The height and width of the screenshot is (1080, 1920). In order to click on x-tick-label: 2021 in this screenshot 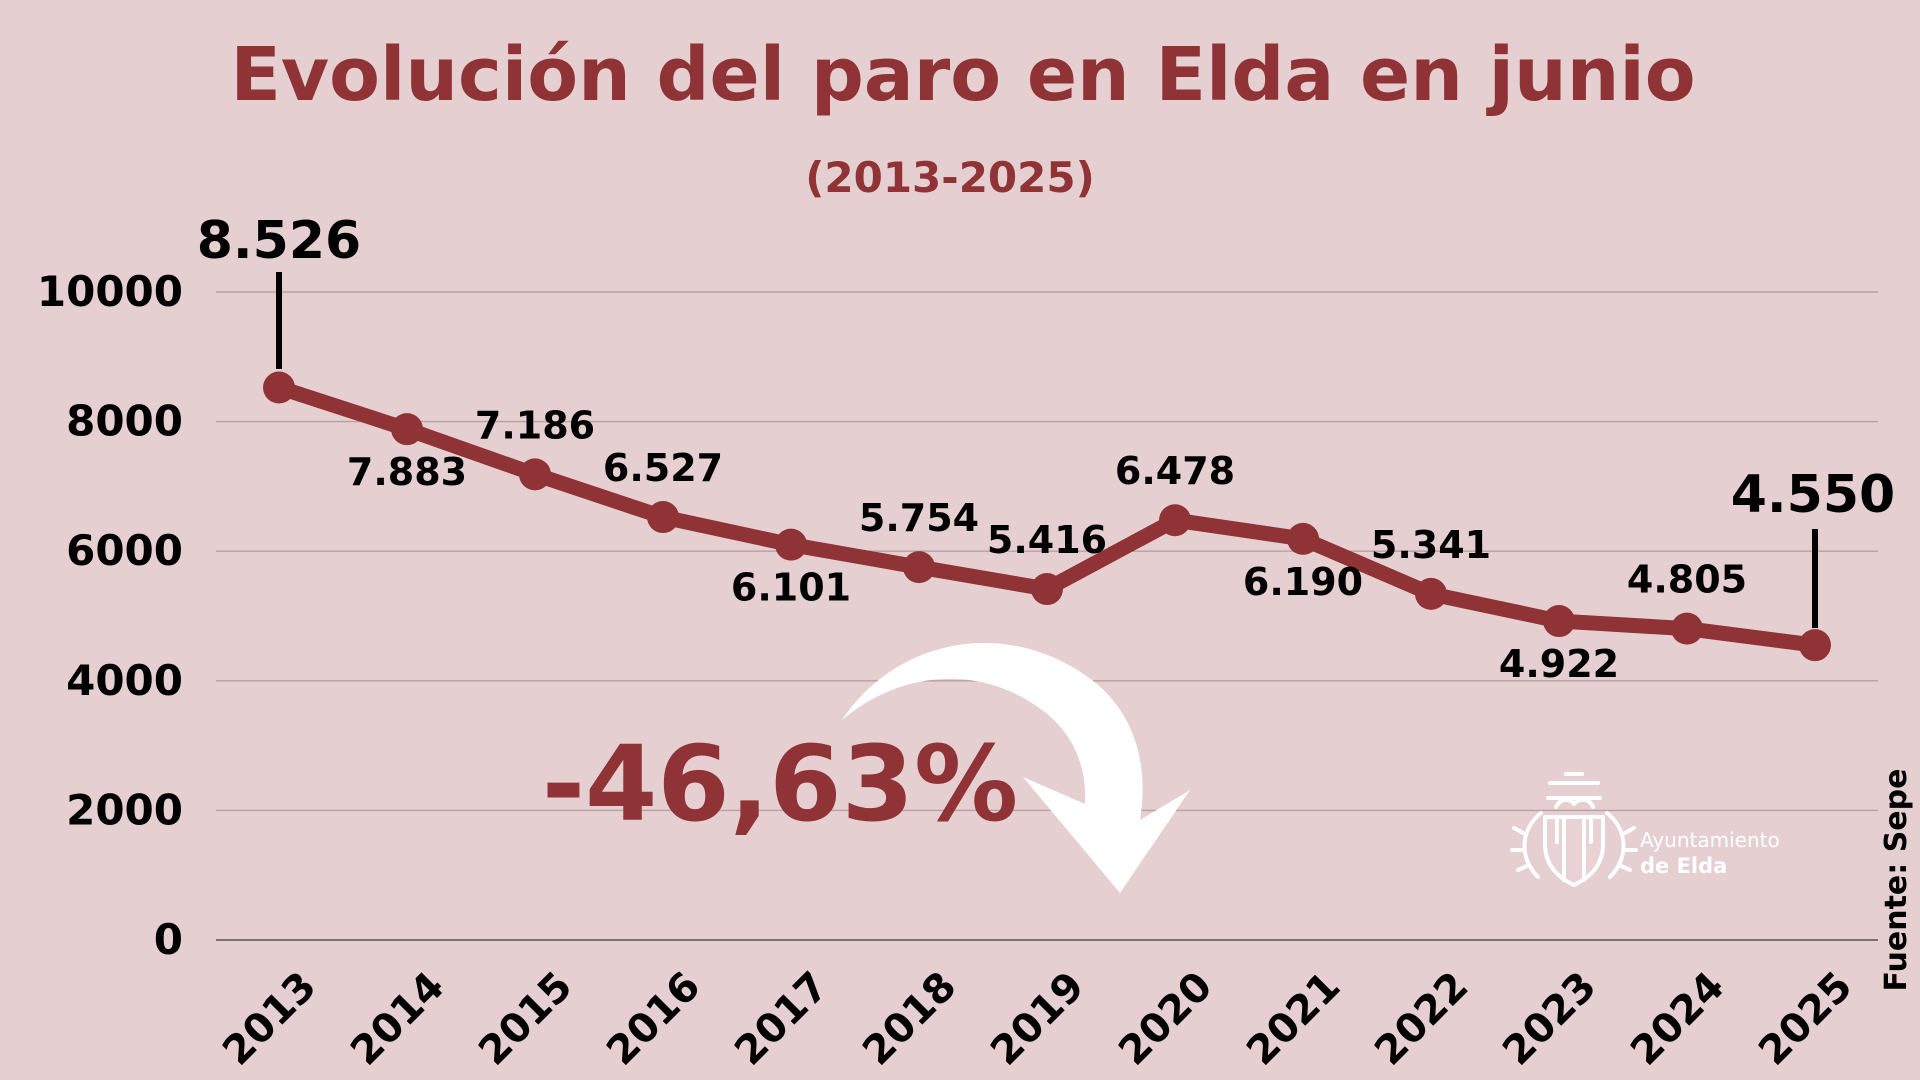, I will do `click(1293, 1018)`.